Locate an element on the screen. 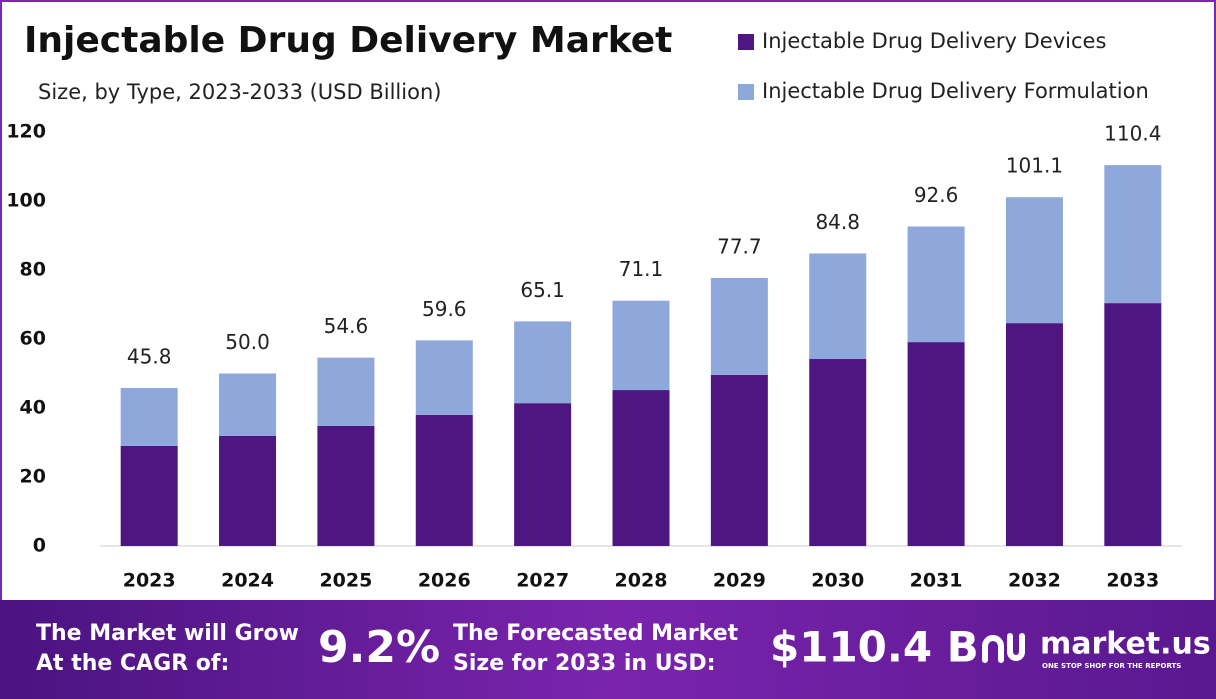 The width and height of the screenshot is (1216, 699). x-tick-label: 2025 is located at coordinates (345, 581).